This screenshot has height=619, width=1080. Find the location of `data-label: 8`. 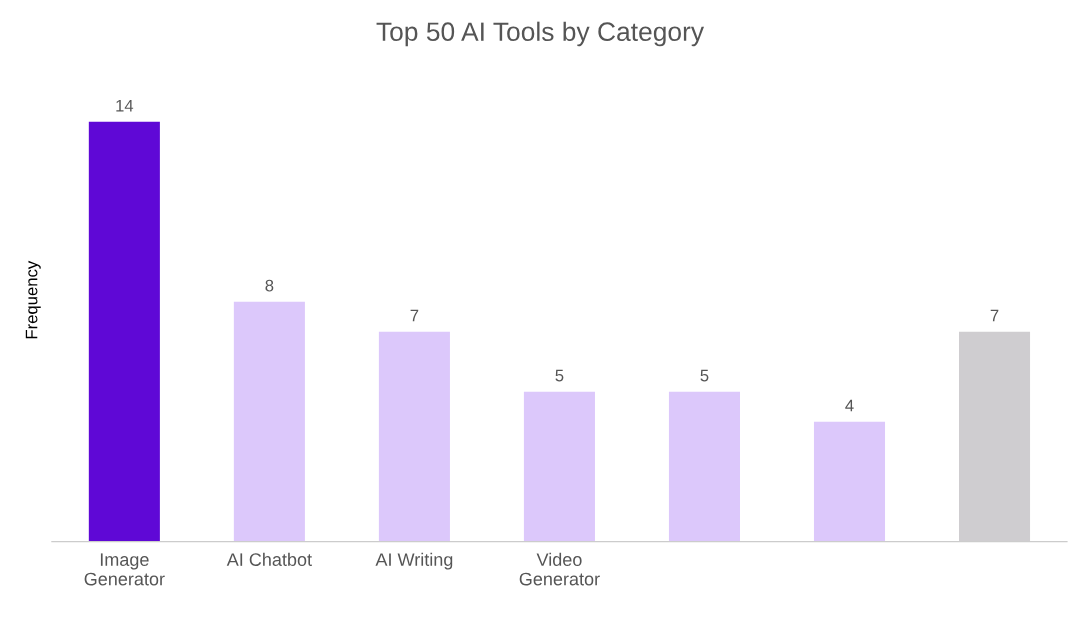

data-label: 8 is located at coordinates (269, 285).